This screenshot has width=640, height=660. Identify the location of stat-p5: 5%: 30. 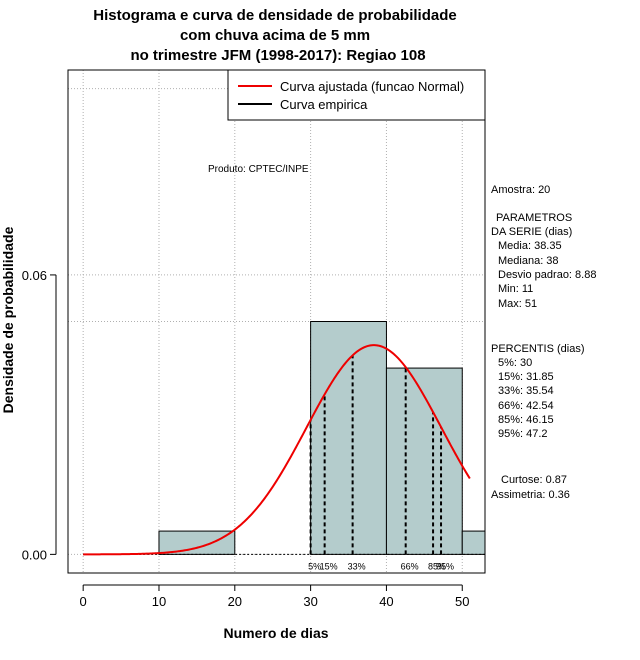
(515, 363).